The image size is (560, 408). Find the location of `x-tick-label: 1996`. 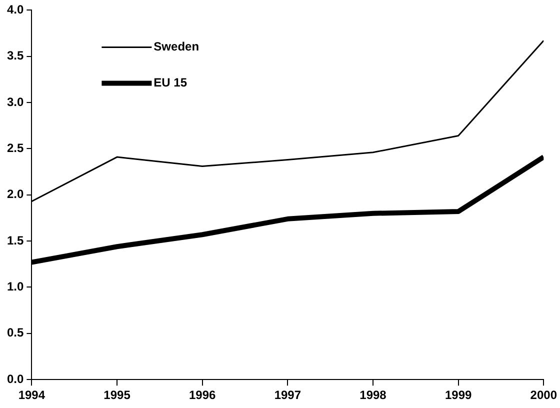

x-tick-label: 1996 is located at coordinates (202, 395).